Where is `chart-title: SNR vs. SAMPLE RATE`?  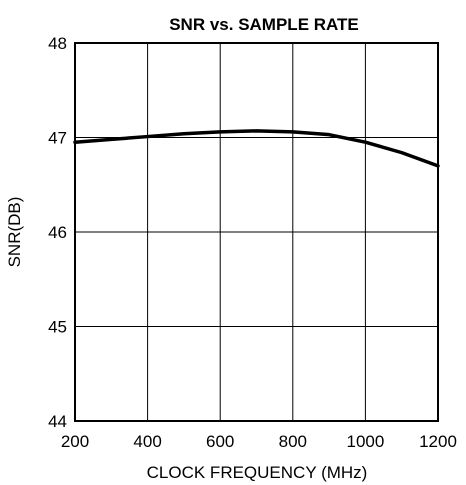
chart-title: SNR vs. SAMPLE RATE is located at coordinates (264, 24).